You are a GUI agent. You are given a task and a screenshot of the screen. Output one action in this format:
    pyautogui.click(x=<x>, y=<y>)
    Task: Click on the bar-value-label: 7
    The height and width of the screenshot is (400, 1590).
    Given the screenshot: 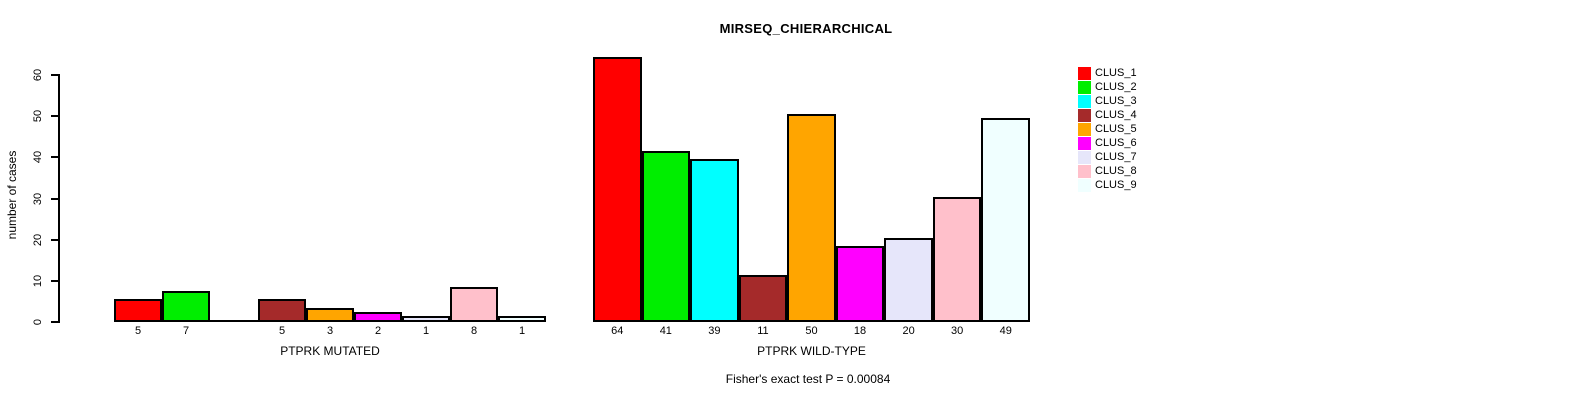 What is the action you would take?
    pyautogui.click(x=186, y=331)
    